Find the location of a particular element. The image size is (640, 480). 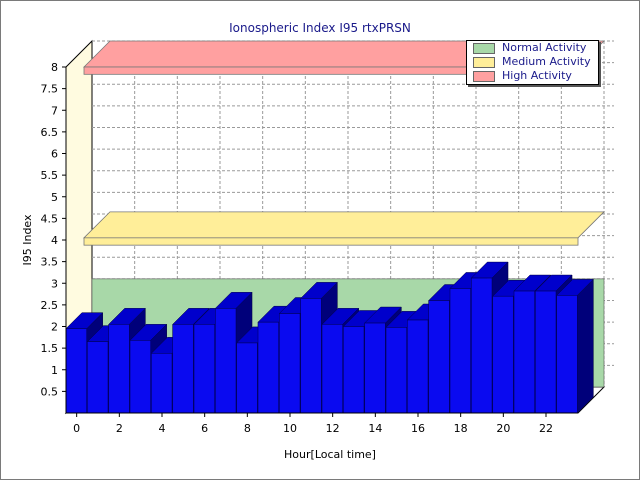

band-medium-activity is located at coordinates (344, 228).